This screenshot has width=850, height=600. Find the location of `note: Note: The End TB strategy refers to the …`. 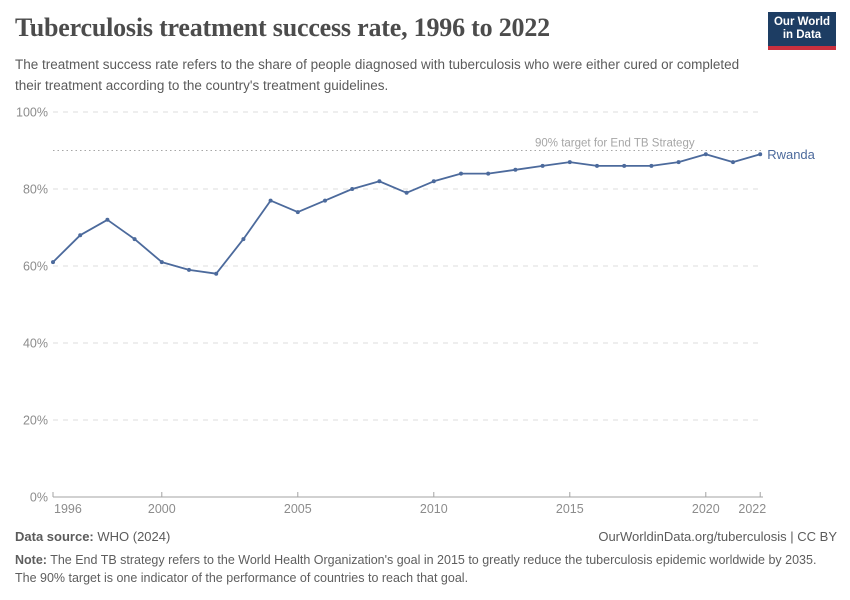

note: Note: The End TB strategy refers to the … is located at coordinates (426, 569).